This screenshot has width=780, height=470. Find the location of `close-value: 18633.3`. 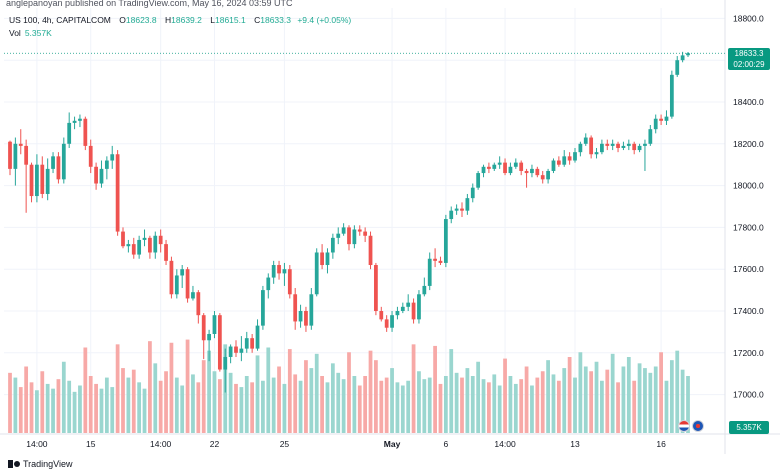

close-value: 18633.3 is located at coordinates (275, 20).